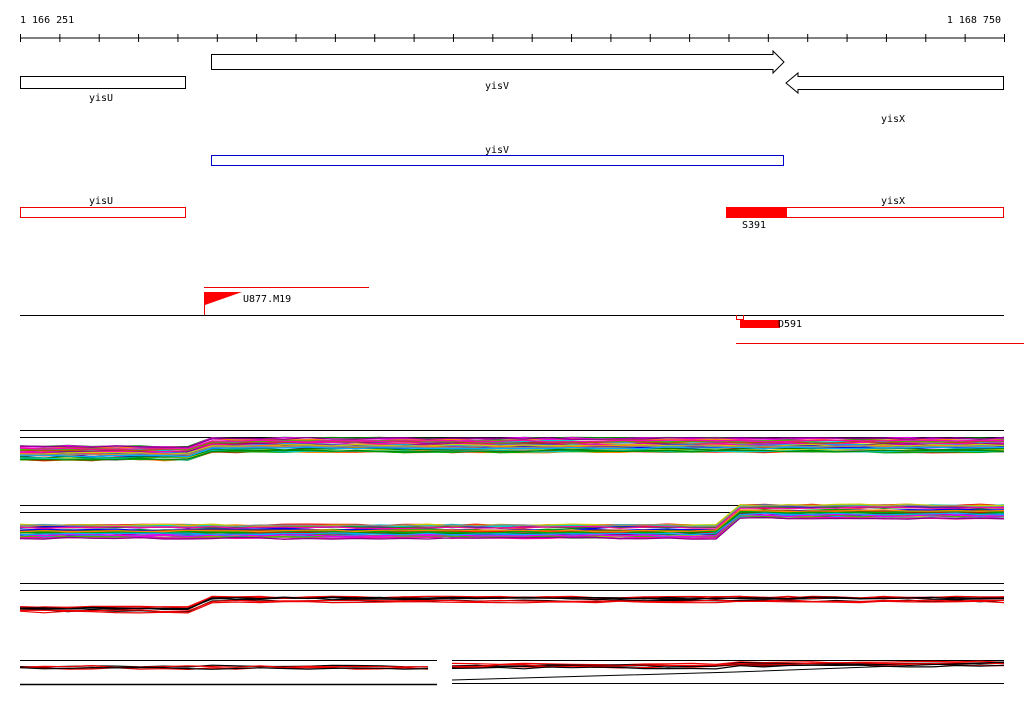  Describe the element at coordinates (101, 98) in the screenshot. I see `gene-label: yisU` at that location.